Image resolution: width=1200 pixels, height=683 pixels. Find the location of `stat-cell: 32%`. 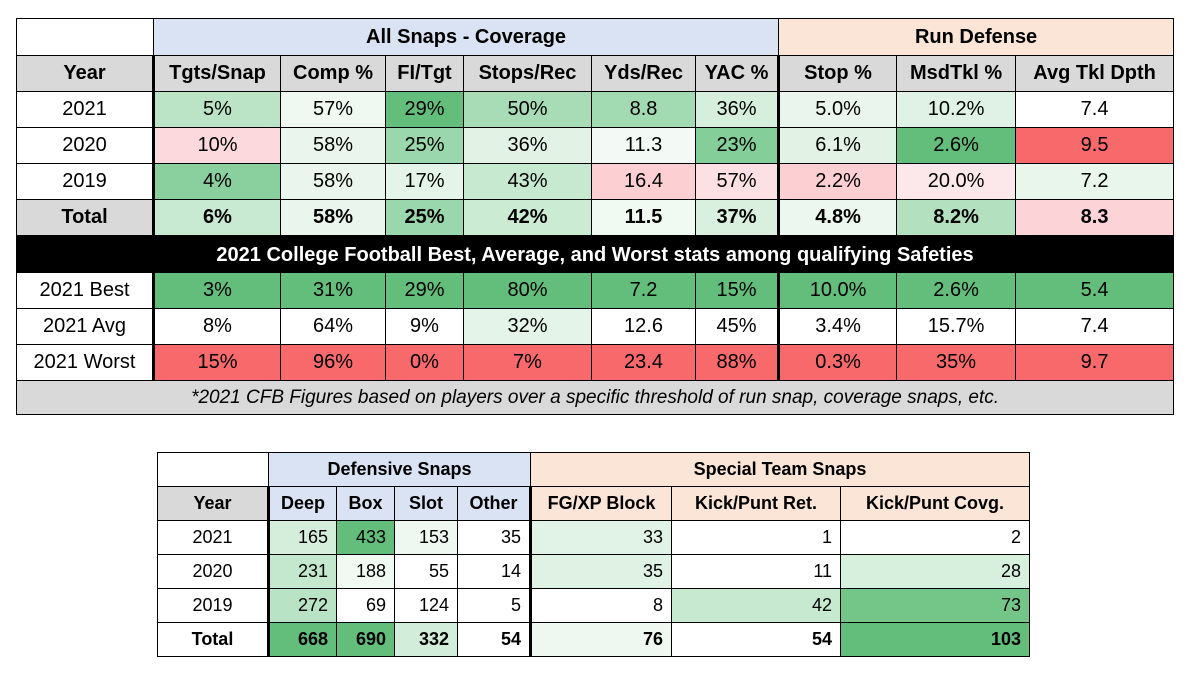

stat-cell: 32% is located at coordinates (527, 326).